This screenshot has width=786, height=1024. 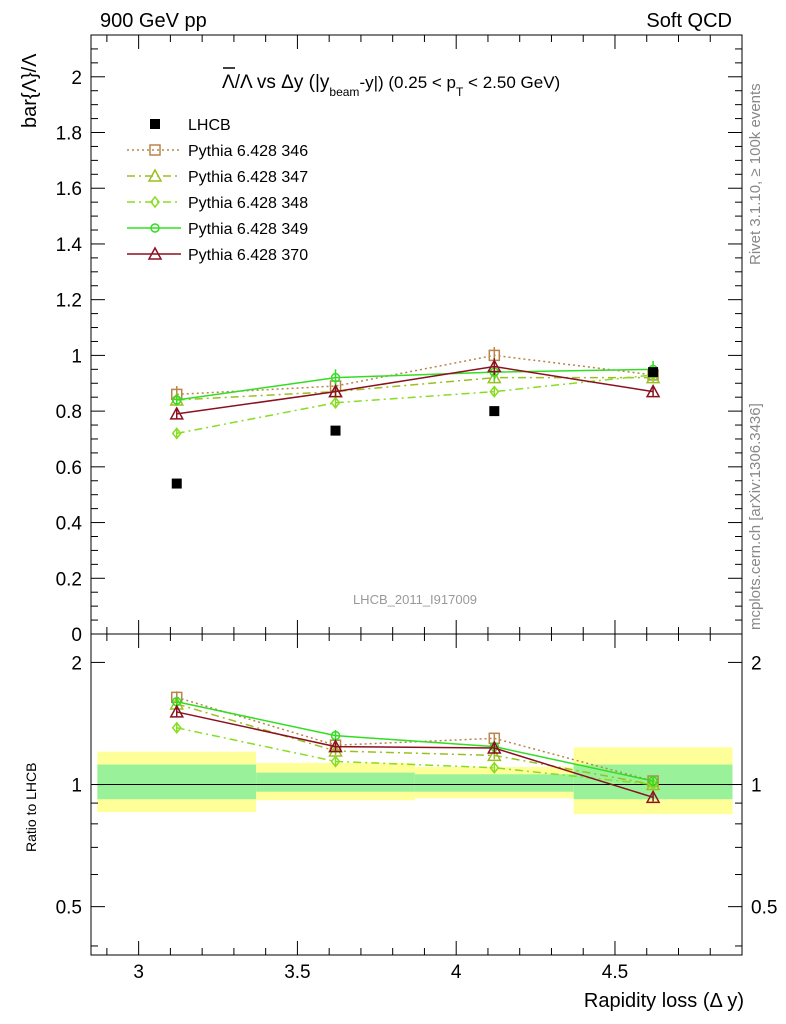 I want to click on y-axis-label-main: bar{Λ}/Λ, so click(x=30, y=90).